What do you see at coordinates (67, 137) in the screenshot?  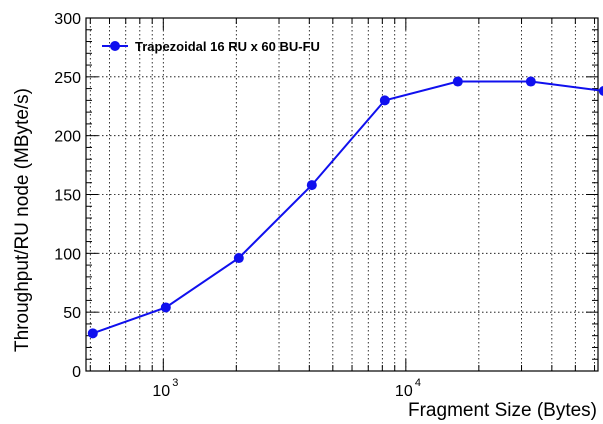 I see `y-tick-label: 200` at bounding box center [67, 137].